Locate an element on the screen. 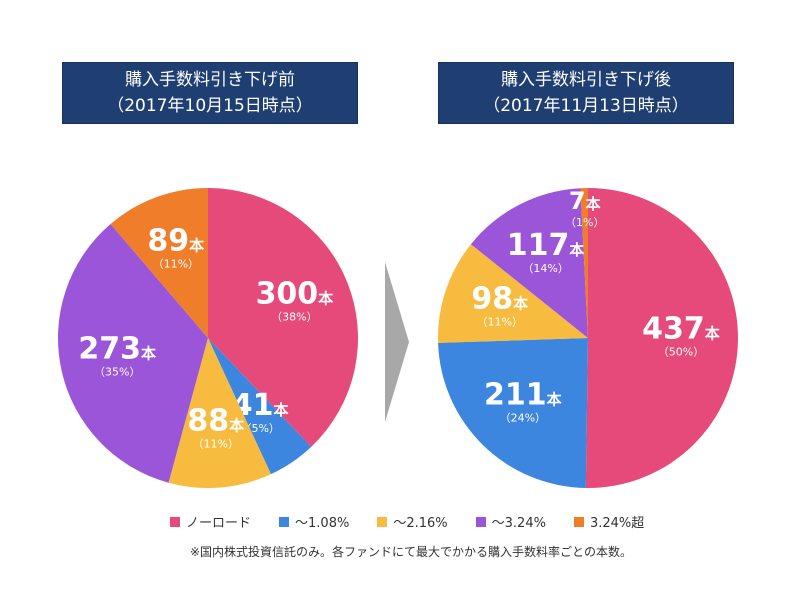 The width and height of the screenshot is (800, 600). slice-percent-label: （24%） is located at coordinates (523, 417).